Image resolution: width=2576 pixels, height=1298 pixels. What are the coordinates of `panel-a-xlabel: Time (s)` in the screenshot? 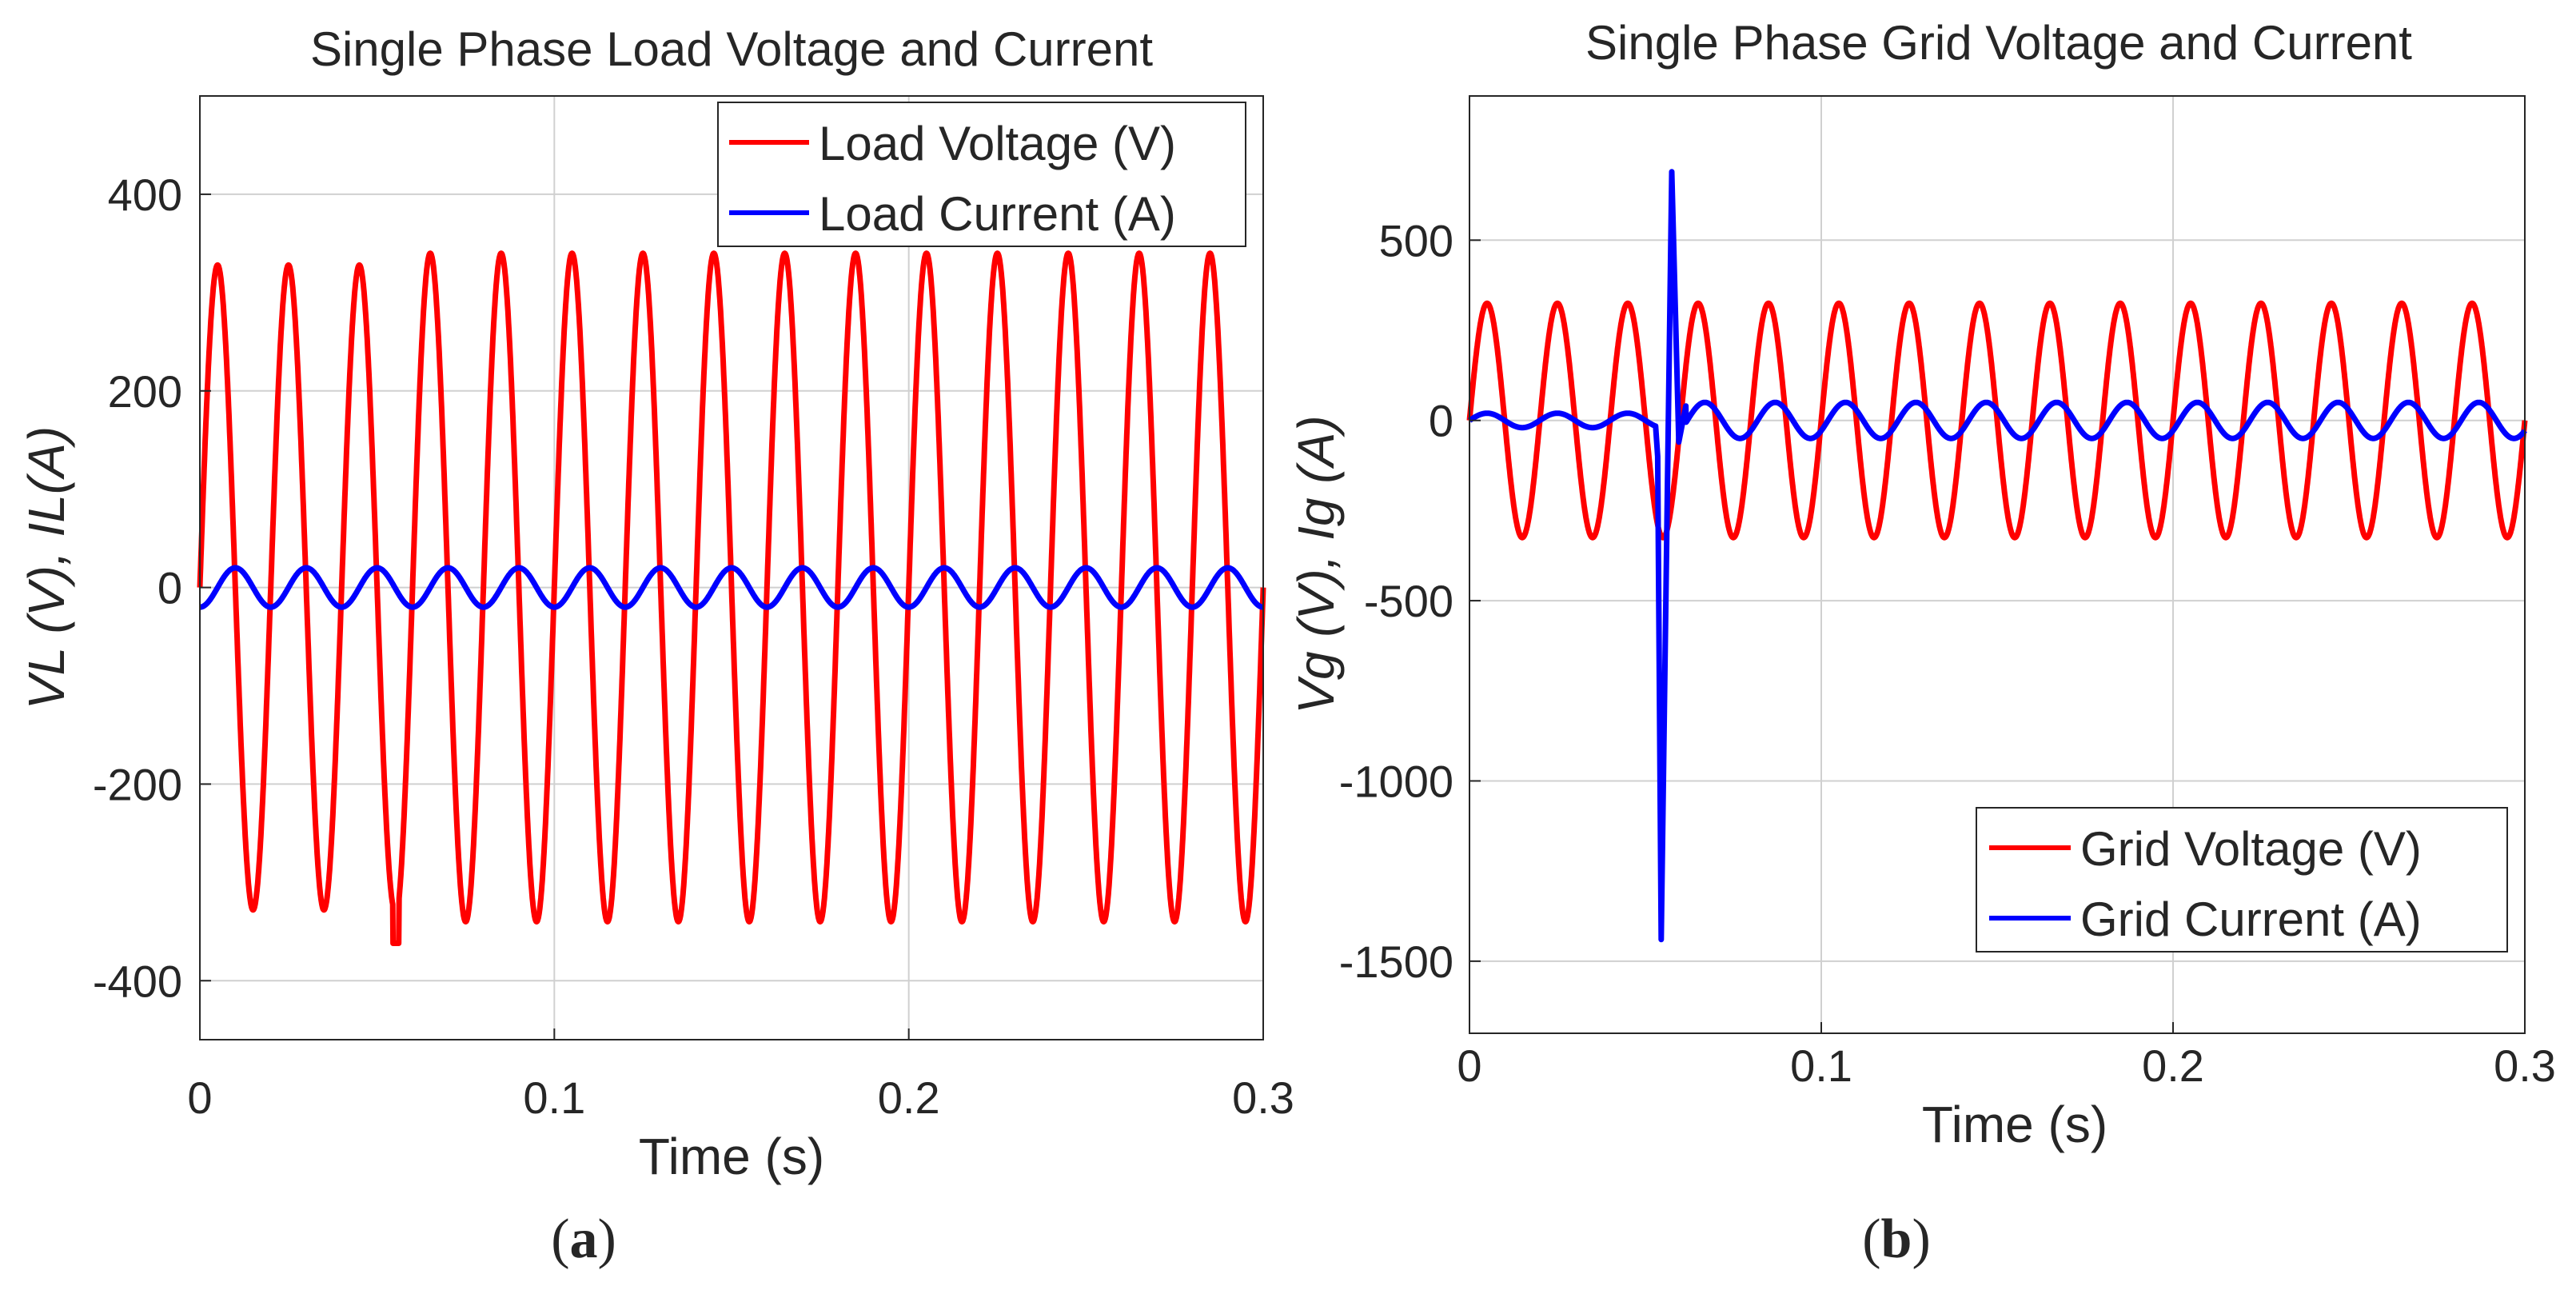 It's located at (731, 1156).